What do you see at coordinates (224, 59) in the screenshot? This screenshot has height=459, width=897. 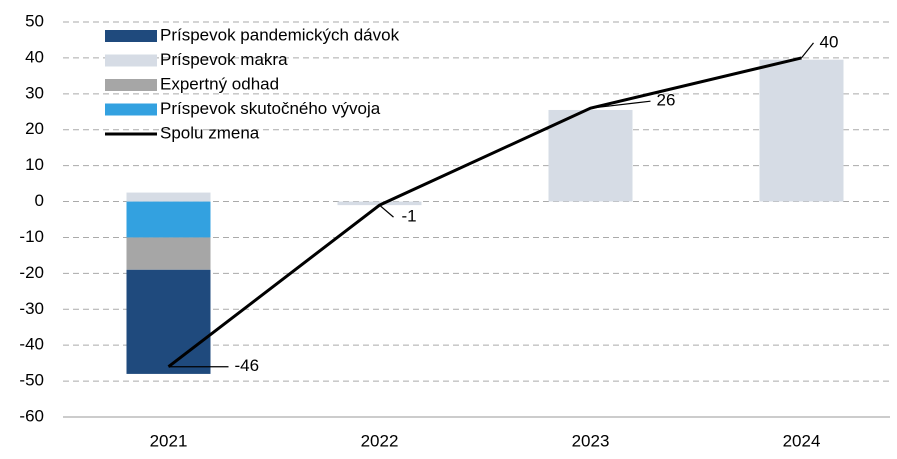 I see `legend-label: Príspevok makra` at bounding box center [224, 59].